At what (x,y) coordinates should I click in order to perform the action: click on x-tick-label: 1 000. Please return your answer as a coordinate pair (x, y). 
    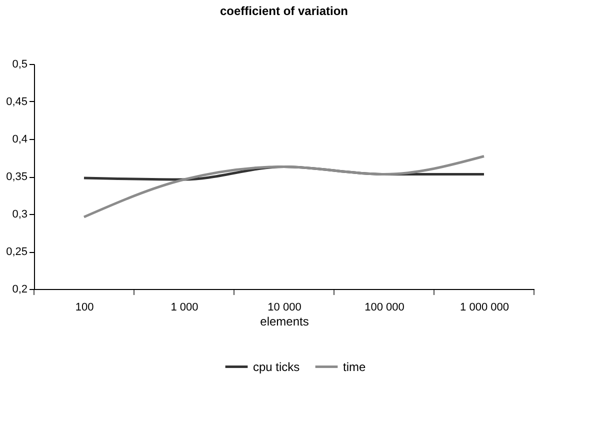
    Looking at the image, I should click on (184, 308).